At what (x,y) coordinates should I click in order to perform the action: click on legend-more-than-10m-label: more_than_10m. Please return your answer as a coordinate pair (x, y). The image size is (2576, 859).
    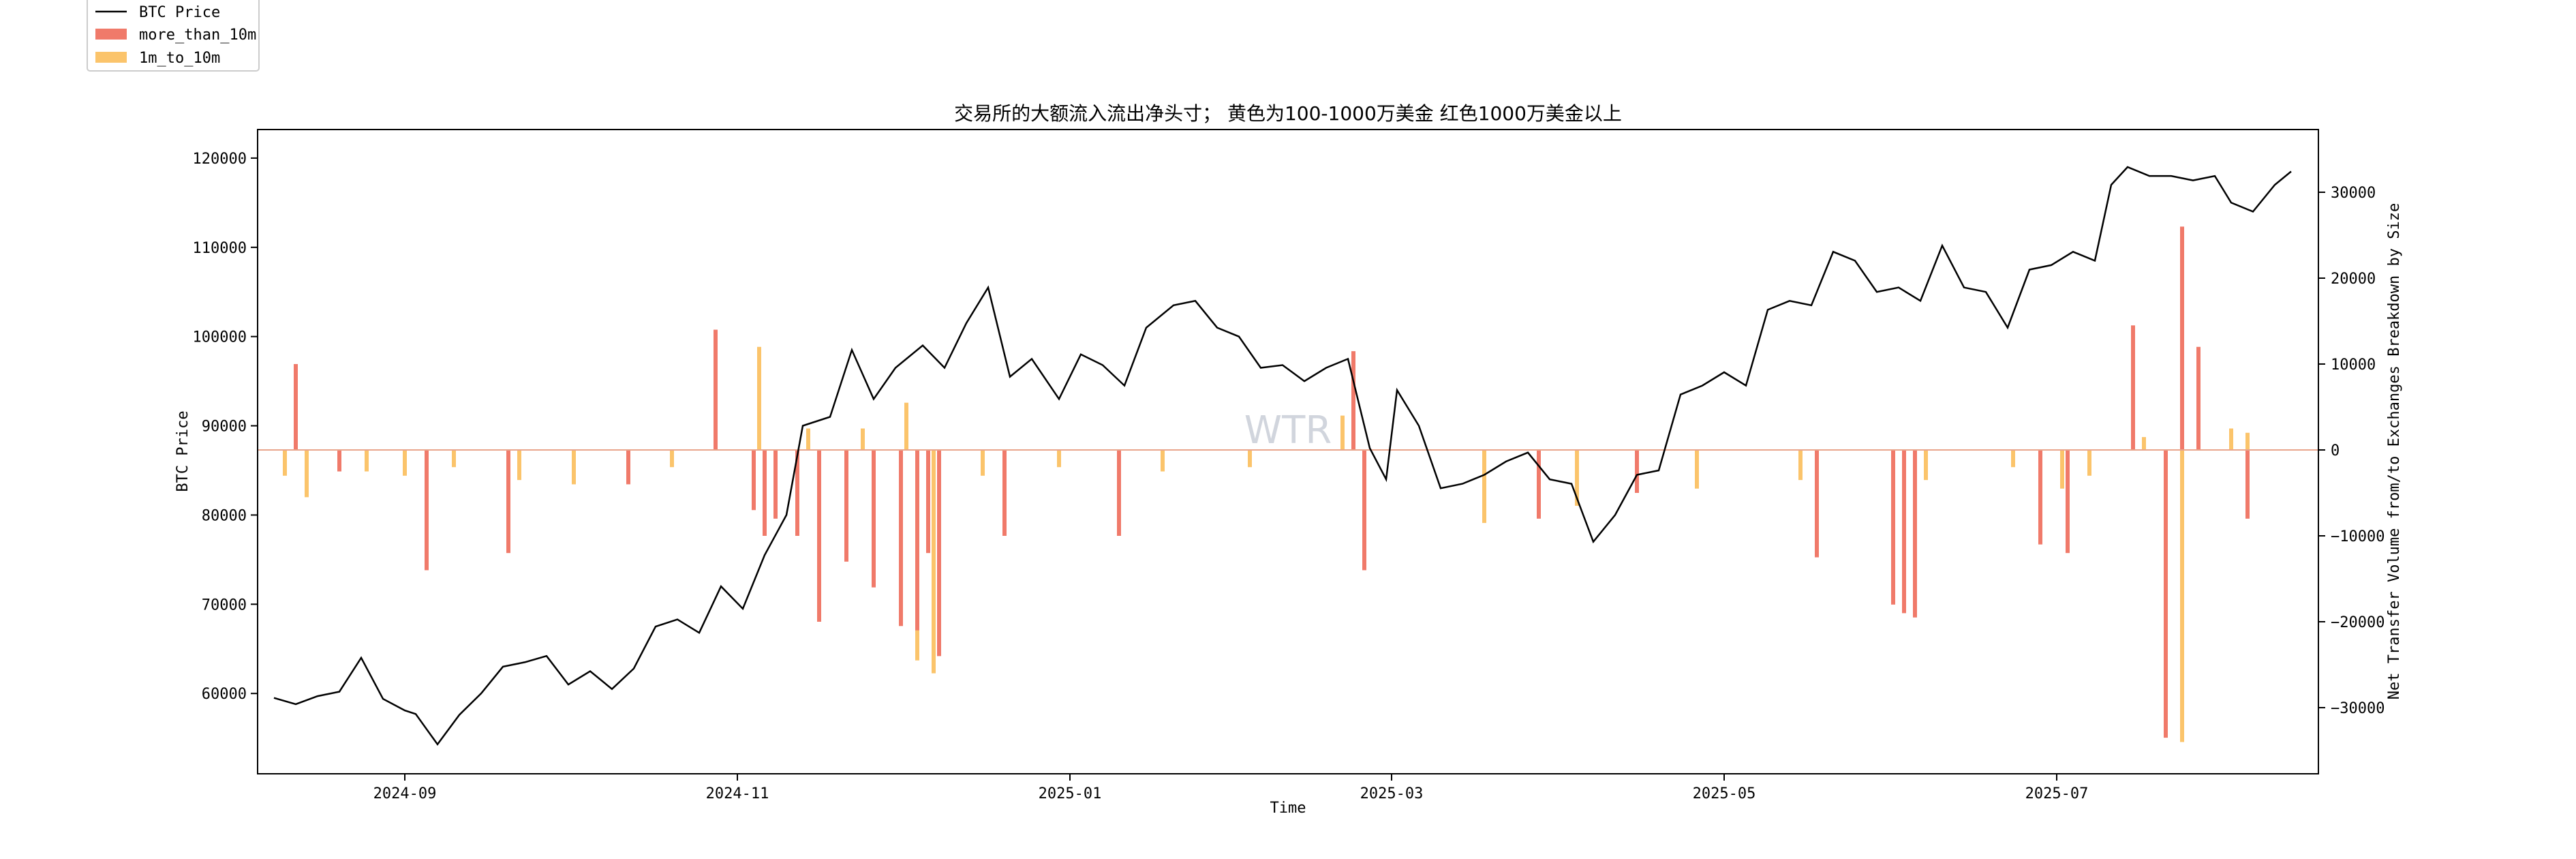
    Looking at the image, I should click on (198, 35).